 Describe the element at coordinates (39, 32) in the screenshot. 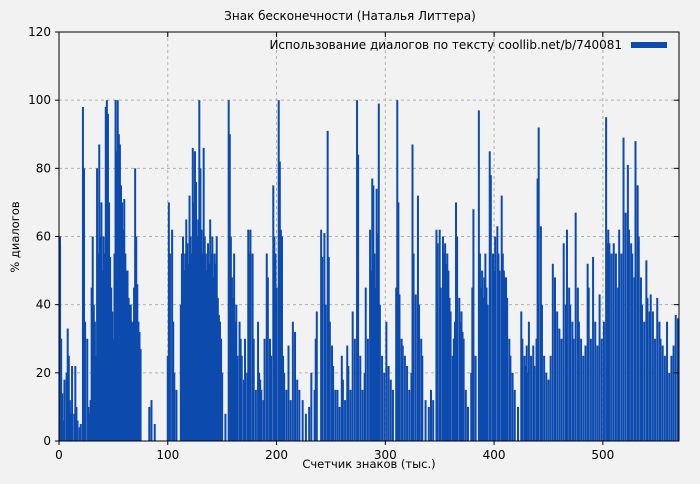

I see `y-tick-label: 120` at that location.